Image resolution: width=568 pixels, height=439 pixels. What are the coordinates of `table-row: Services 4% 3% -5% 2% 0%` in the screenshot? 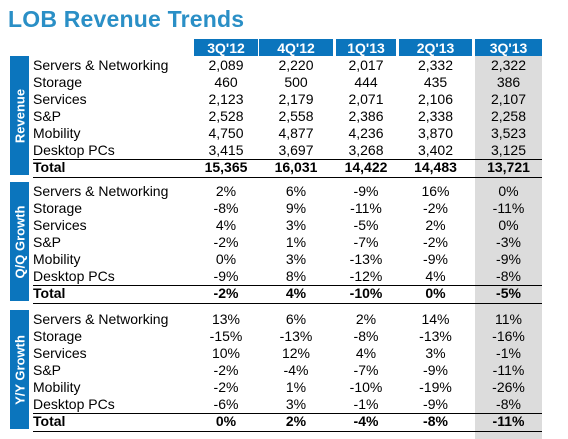 It's located at (287, 225).